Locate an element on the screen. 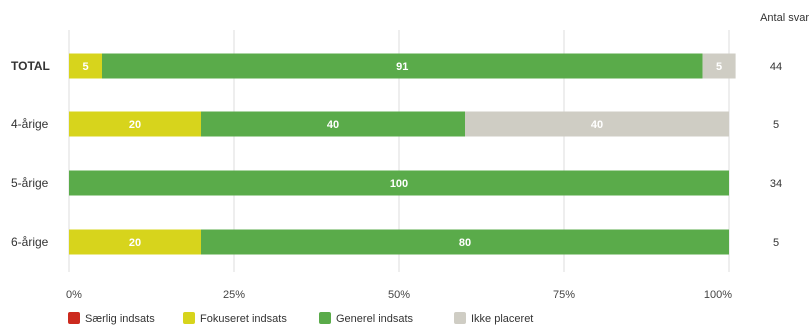  data-label: 100 is located at coordinates (399, 184).